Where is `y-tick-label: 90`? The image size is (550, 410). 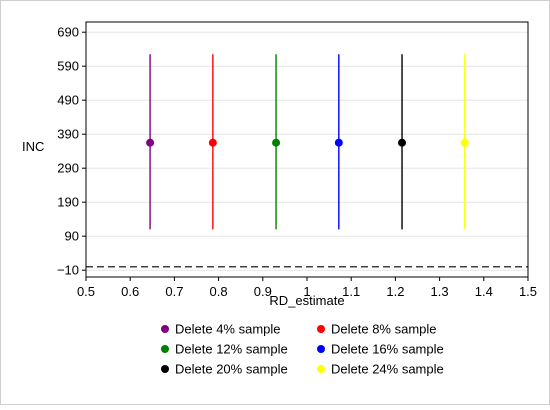 y-tick-label: 90 is located at coordinates (72, 236).